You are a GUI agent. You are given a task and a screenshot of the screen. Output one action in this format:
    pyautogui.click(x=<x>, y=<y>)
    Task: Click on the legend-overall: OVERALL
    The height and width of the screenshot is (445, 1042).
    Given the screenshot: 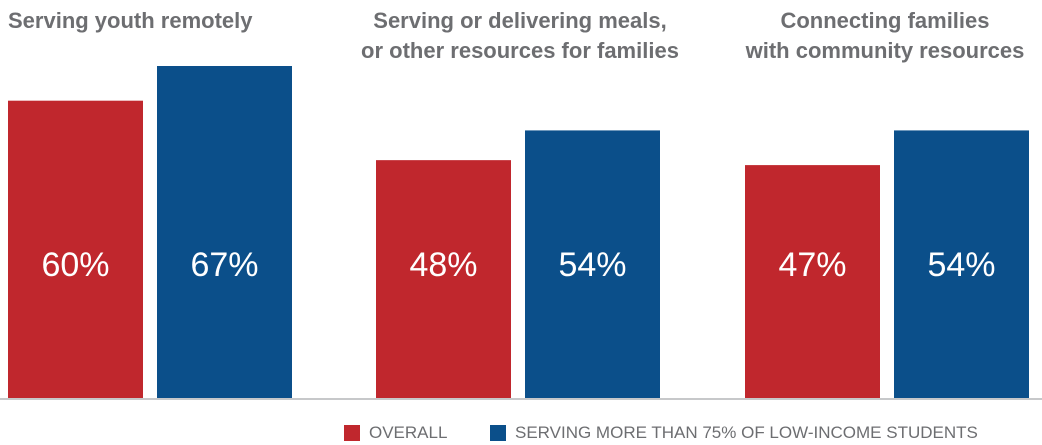 What is the action you would take?
    pyautogui.click(x=395, y=433)
    